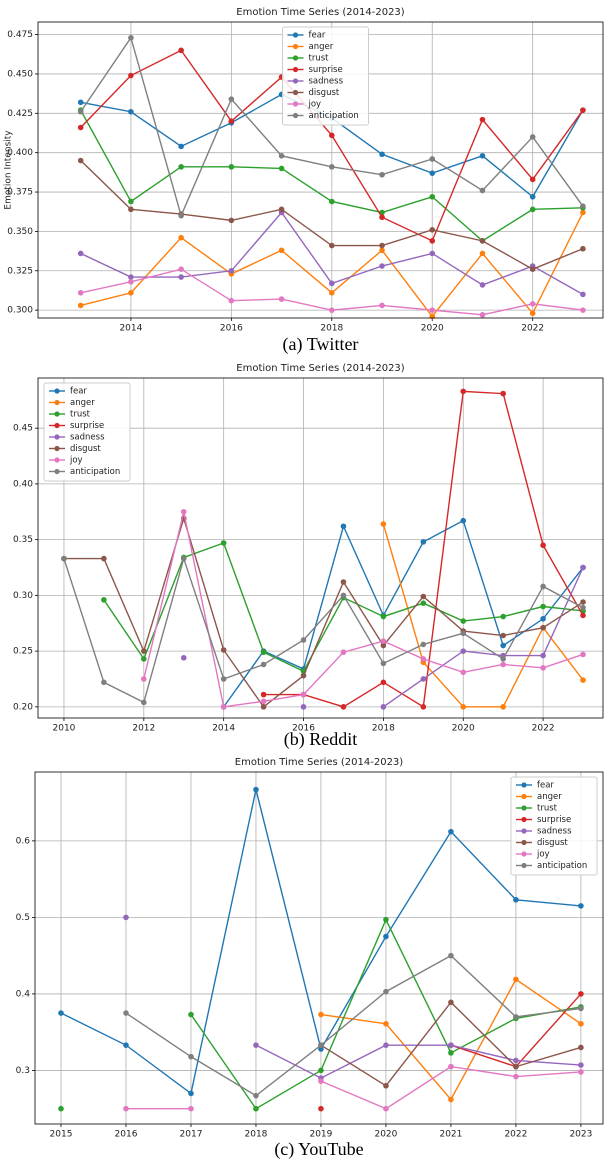 This screenshot has width=607, height=1163. Describe the element at coordinates (20, 114) in the screenshot. I see `y-tick-label: 0.425` at that location.